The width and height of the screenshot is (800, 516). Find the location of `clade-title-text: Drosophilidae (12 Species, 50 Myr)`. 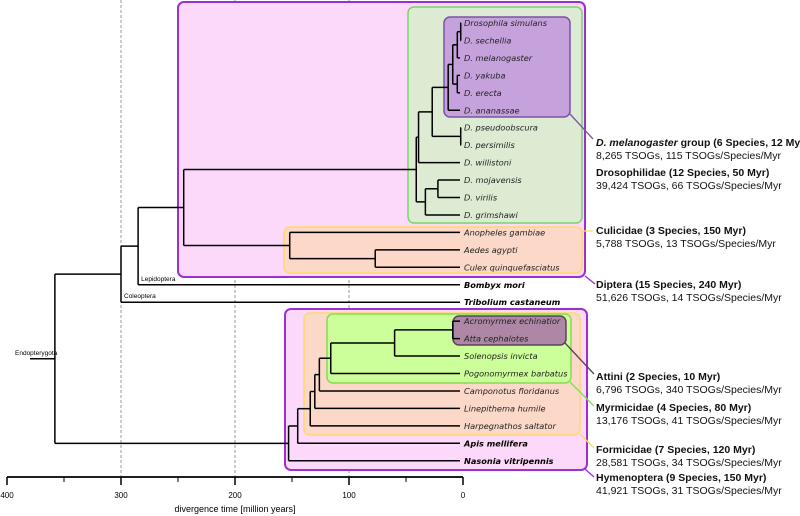

clade-title-text: Drosophilidae (12 Species, 50 Myr) is located at coordinates (683, 173).